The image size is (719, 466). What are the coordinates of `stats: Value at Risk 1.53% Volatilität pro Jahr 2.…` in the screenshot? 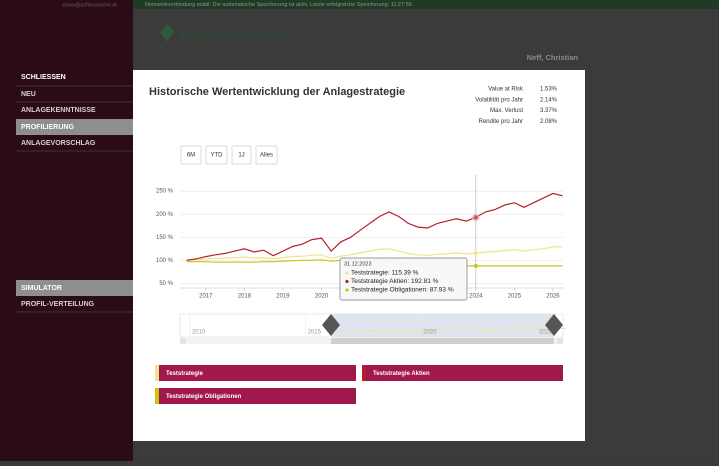 It's located at (516, 106).